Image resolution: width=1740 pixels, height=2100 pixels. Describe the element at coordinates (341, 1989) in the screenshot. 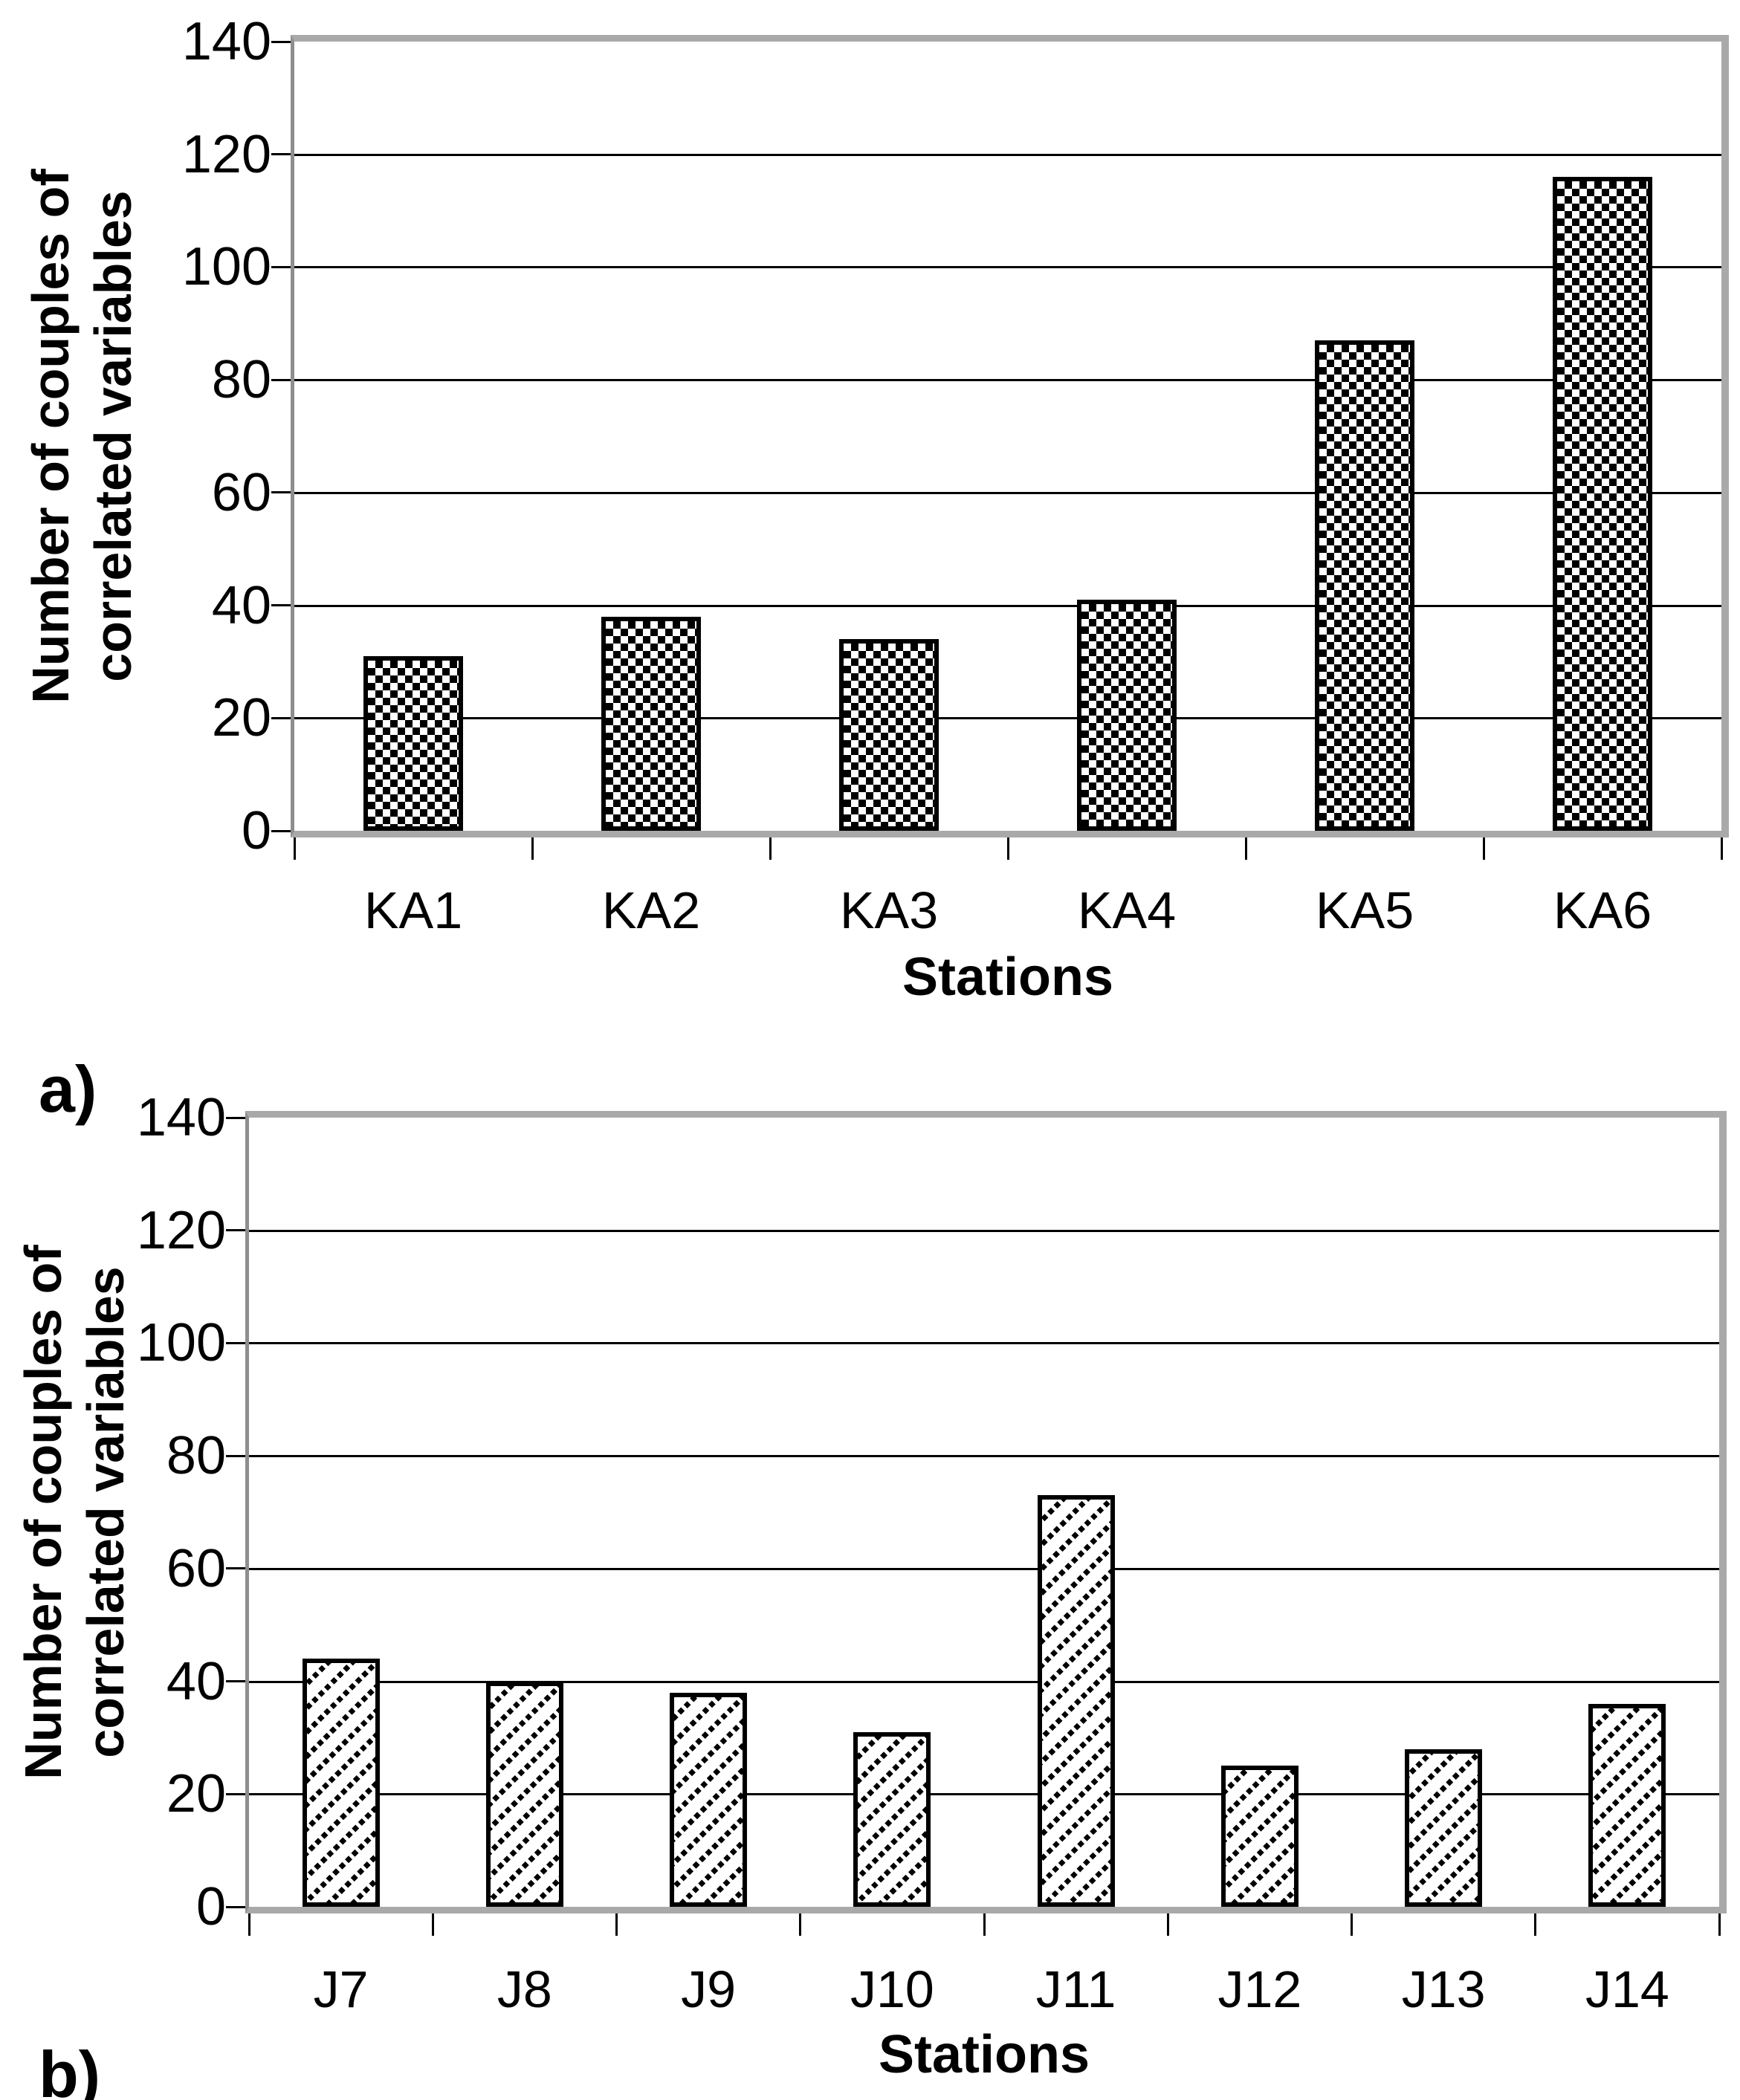

I see `x-category-label-J7: J7` at that location.